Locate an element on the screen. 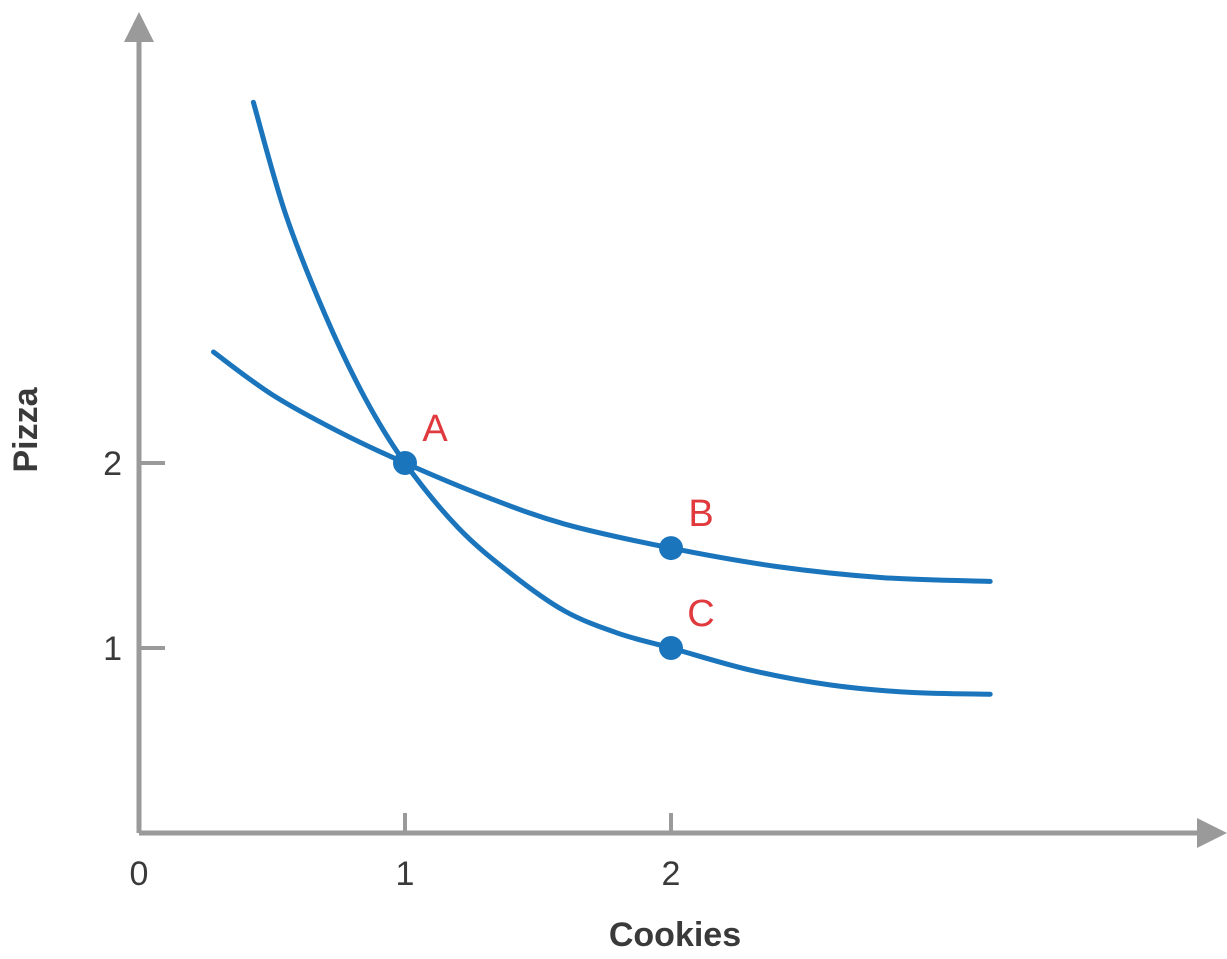 The image size is (1227, 959). point-b-label: B is located at coordinates (700, 514).